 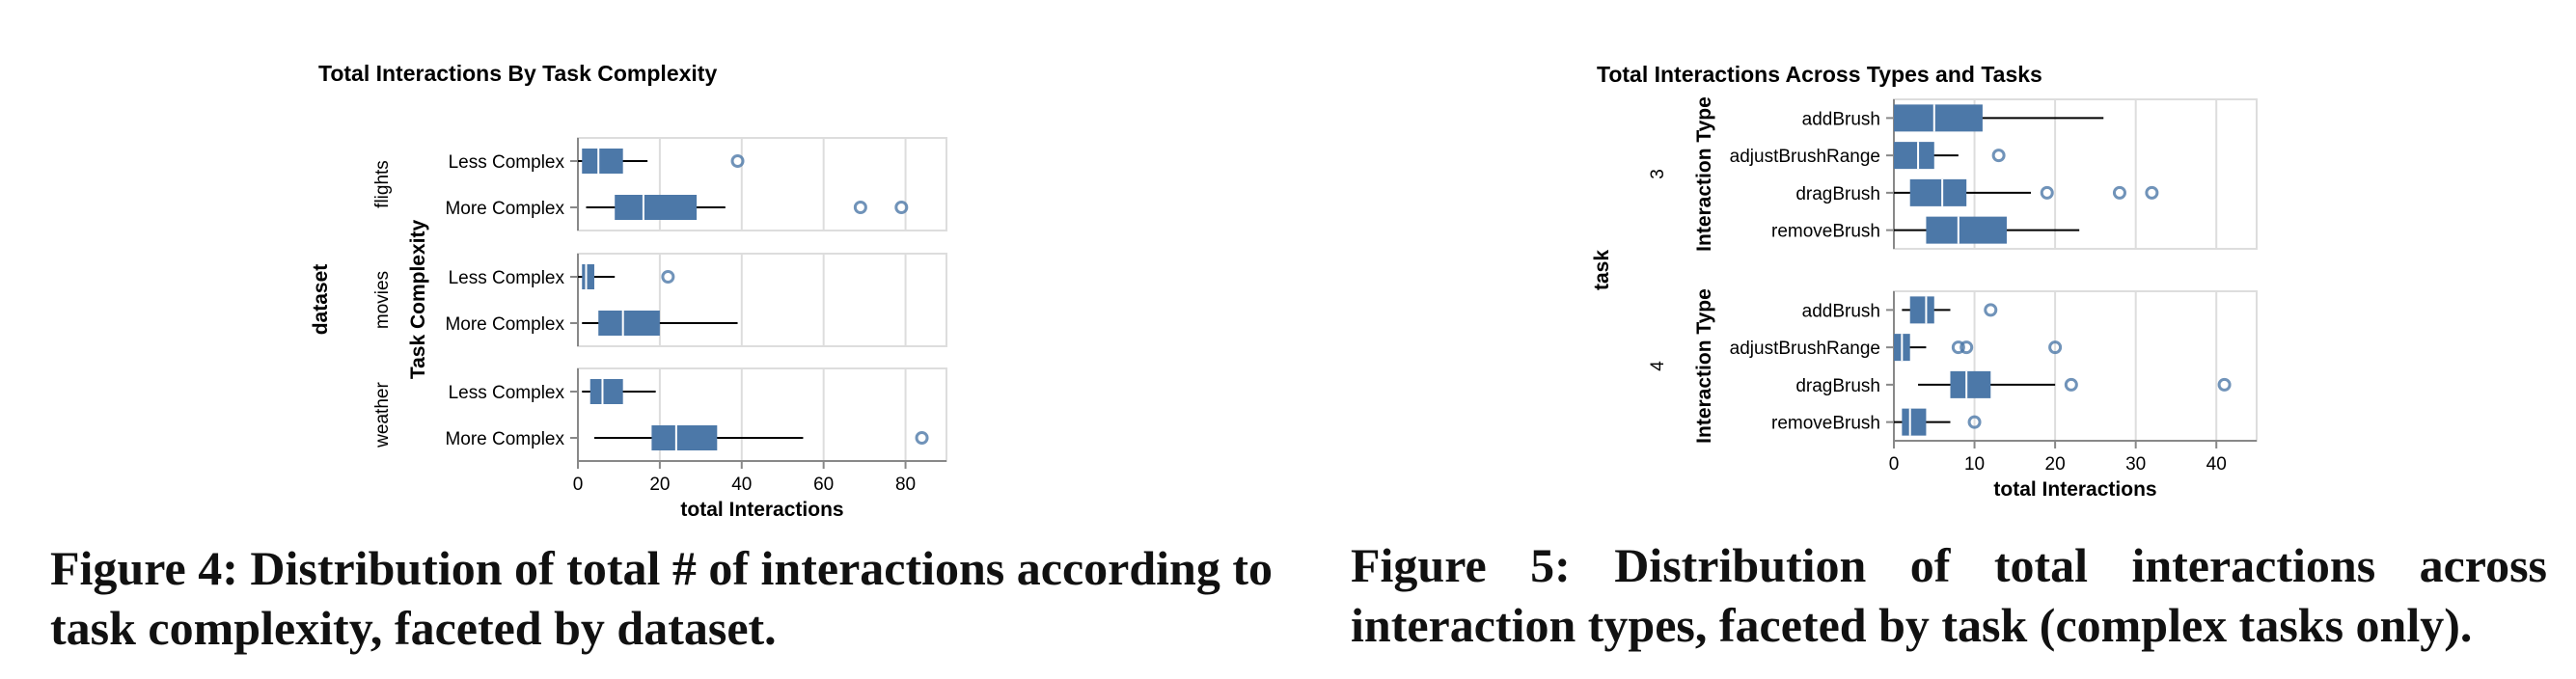 I want to click on x-tick-label: 10, so click(x=1975, y=465).